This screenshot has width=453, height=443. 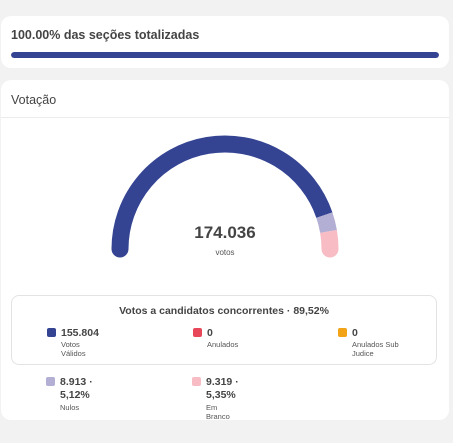 What do you see at coordinates (223, 344) in the screenshot?
I see `legend-label: Anulados` at bounding box center [223, 344].